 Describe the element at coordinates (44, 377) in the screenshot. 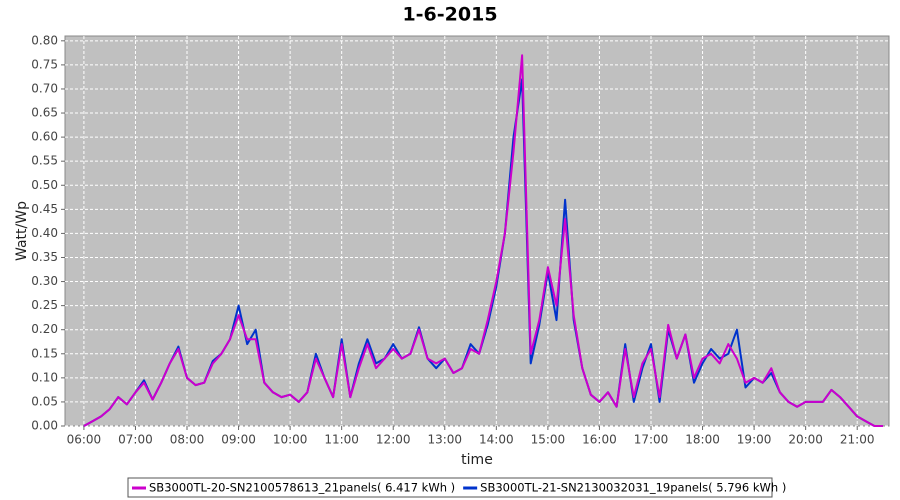

I see `y-tick-label: 0.10` at that location.